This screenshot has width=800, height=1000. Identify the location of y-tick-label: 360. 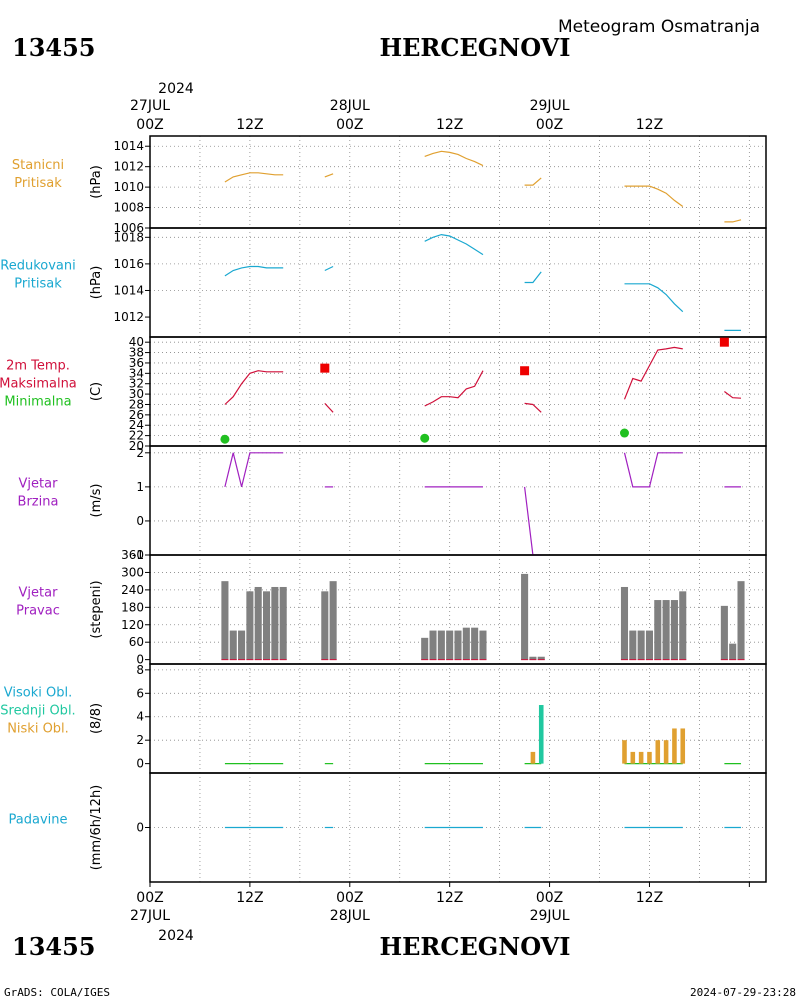
(132, 555).